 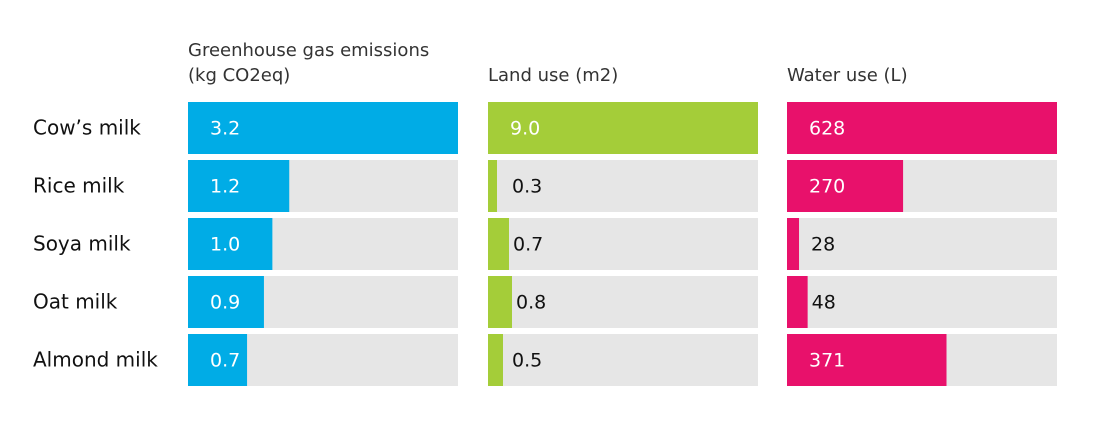 What do you see at coordinates (82, 244) in the screenshot?
I see `category-label: Soya milk` at bounding box center [82, 244].